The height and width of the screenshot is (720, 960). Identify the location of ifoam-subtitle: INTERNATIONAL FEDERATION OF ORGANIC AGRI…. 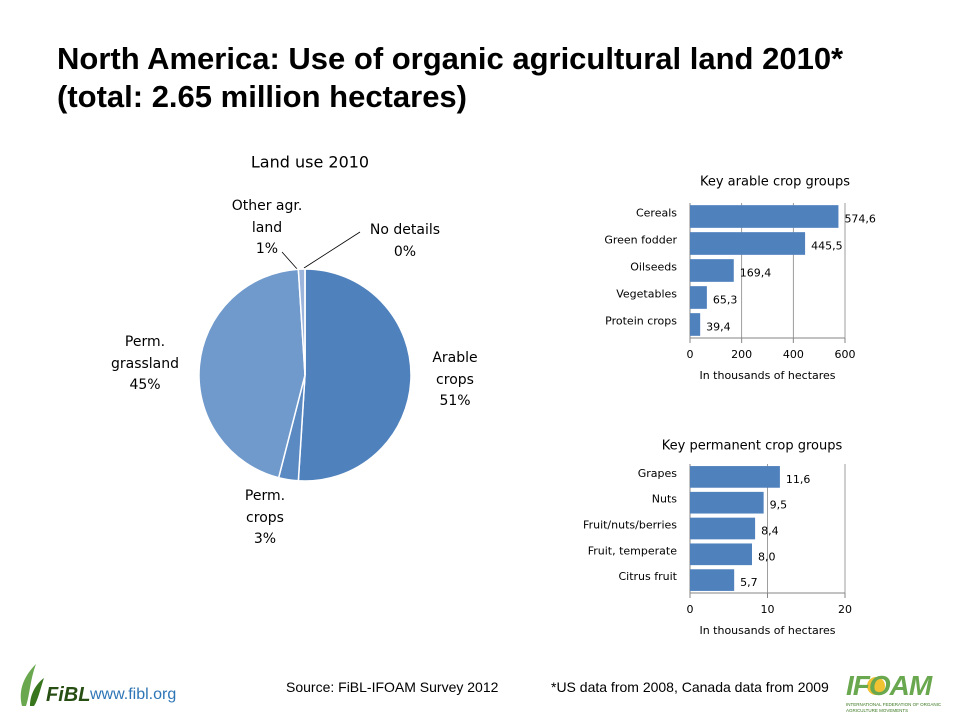
(894, 707).